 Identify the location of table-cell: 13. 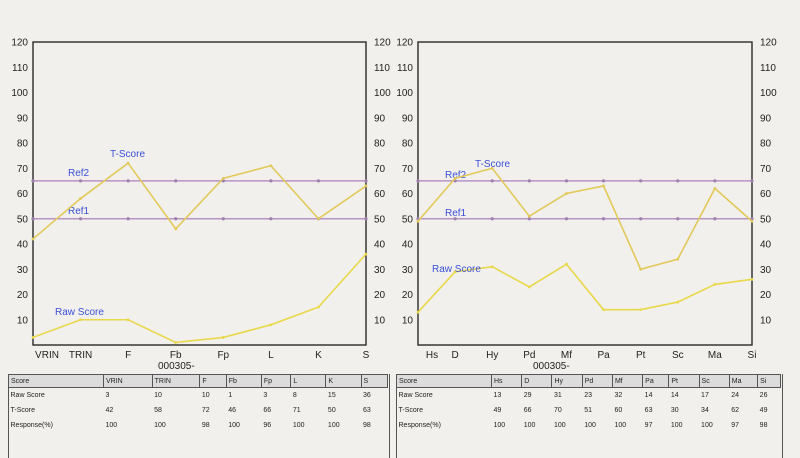
(497, 395).